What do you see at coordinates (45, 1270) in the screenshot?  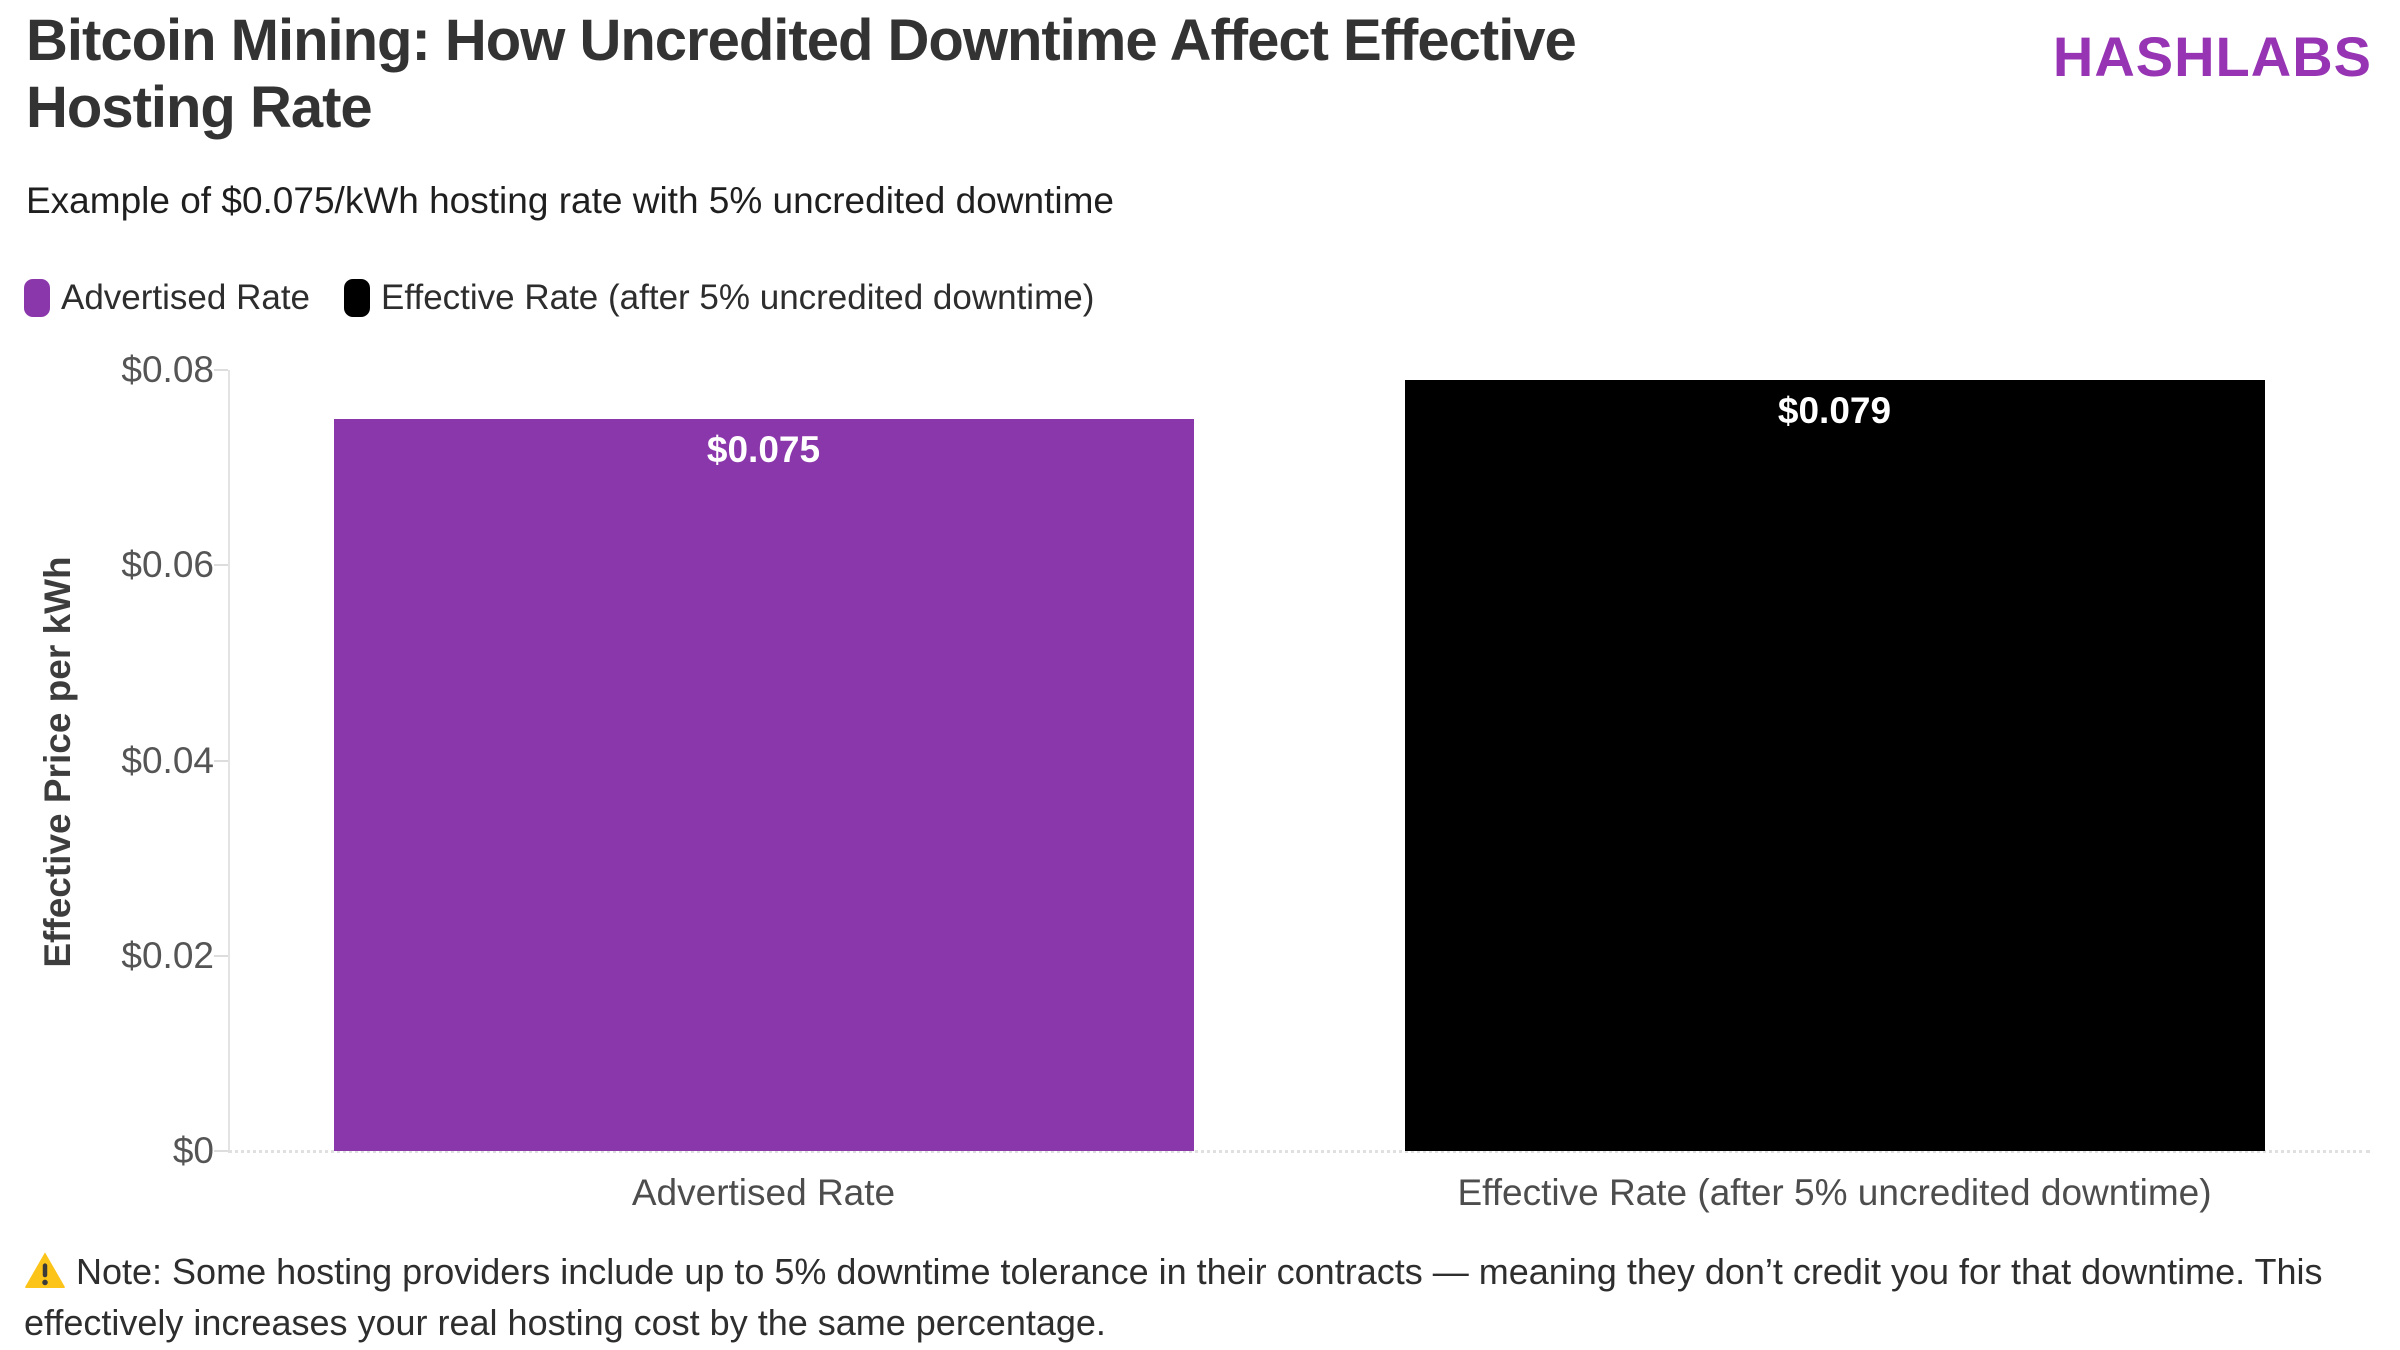 I see `warning-icon` at bounding box center [45, 1270].